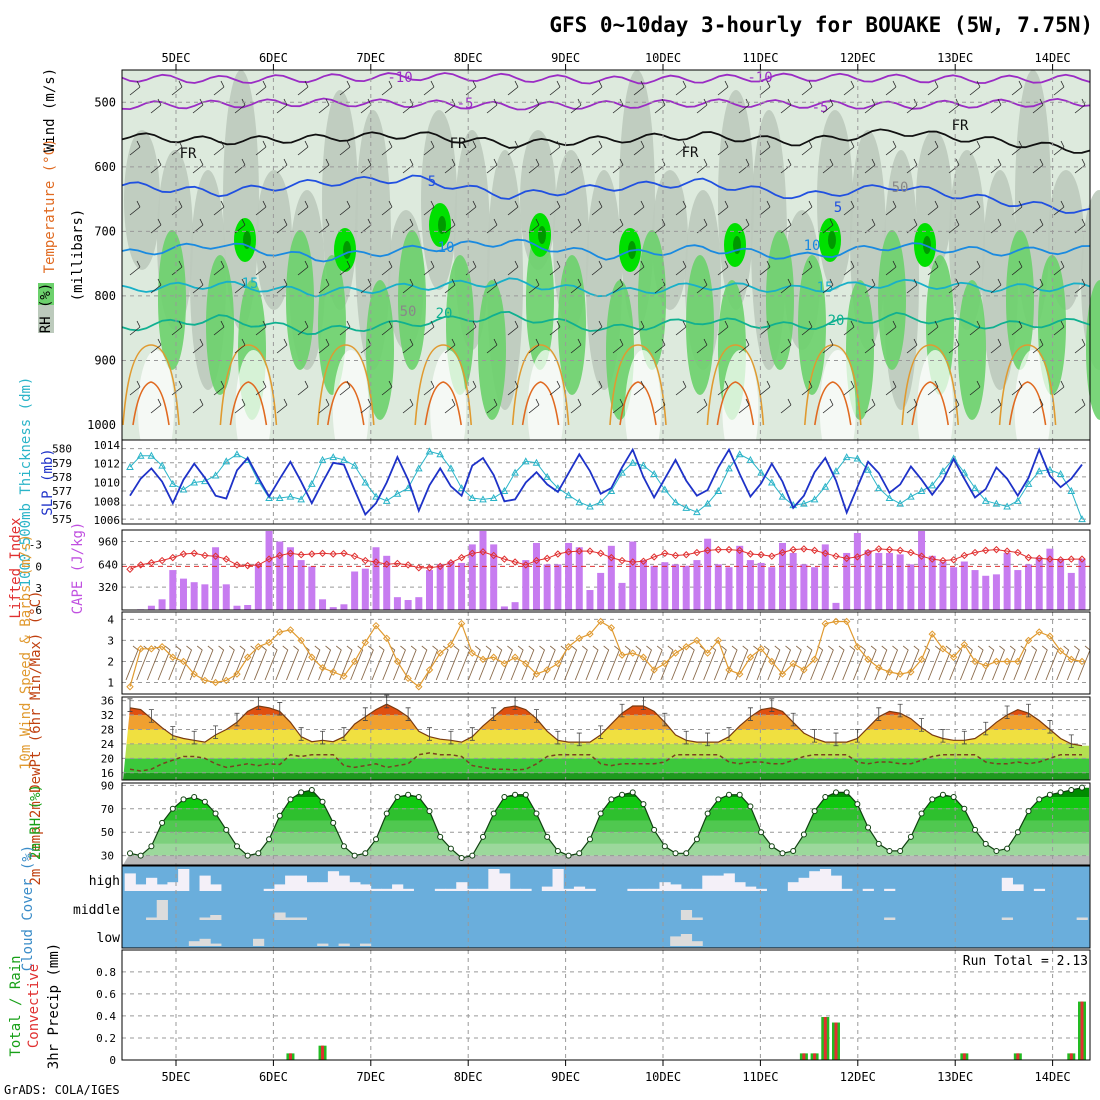  What do you see at coordinates (107, 785) in the screenshot?
I see `rh2m-tick-label: 90` at bounding box center [107, 785].